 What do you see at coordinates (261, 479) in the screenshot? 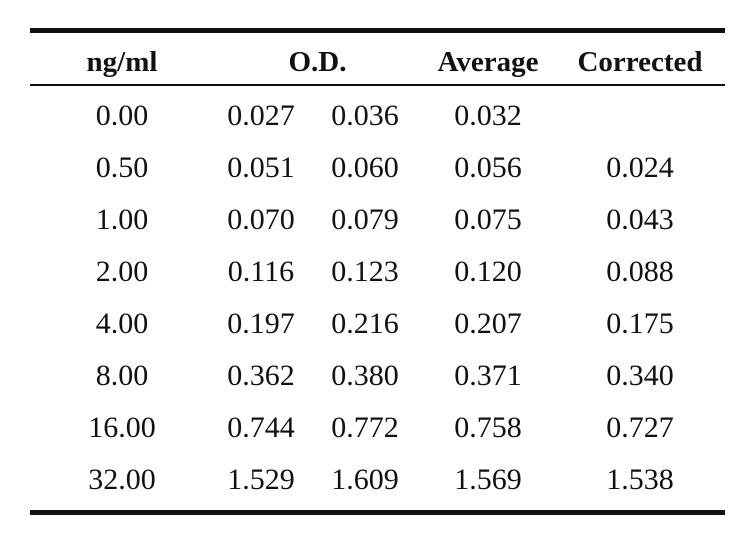
I see `cell-od-1: 1.529` at bounding box center [261, 479].